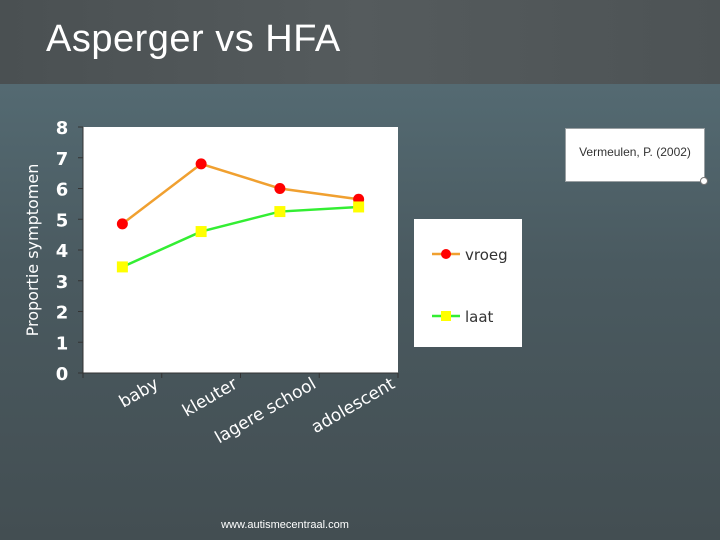 The width and height of the screenshot is (720, 540). What do you see at coordinates (32, 250) in the screenshot?
I see `y-axis-label: Proportie symptomen` at bounding box center [32, 250].